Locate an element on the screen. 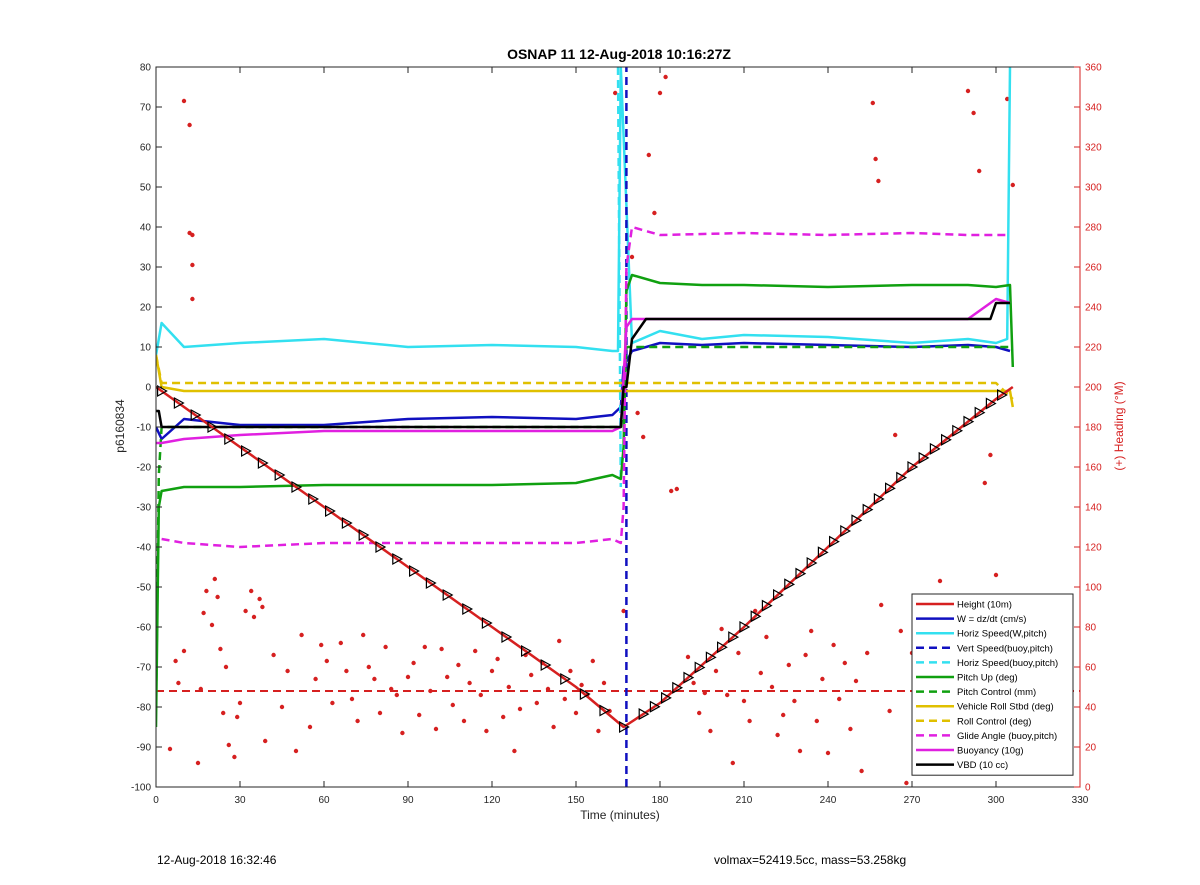  y-right-tick-label: 280 is located at coordinates (1093, 228).